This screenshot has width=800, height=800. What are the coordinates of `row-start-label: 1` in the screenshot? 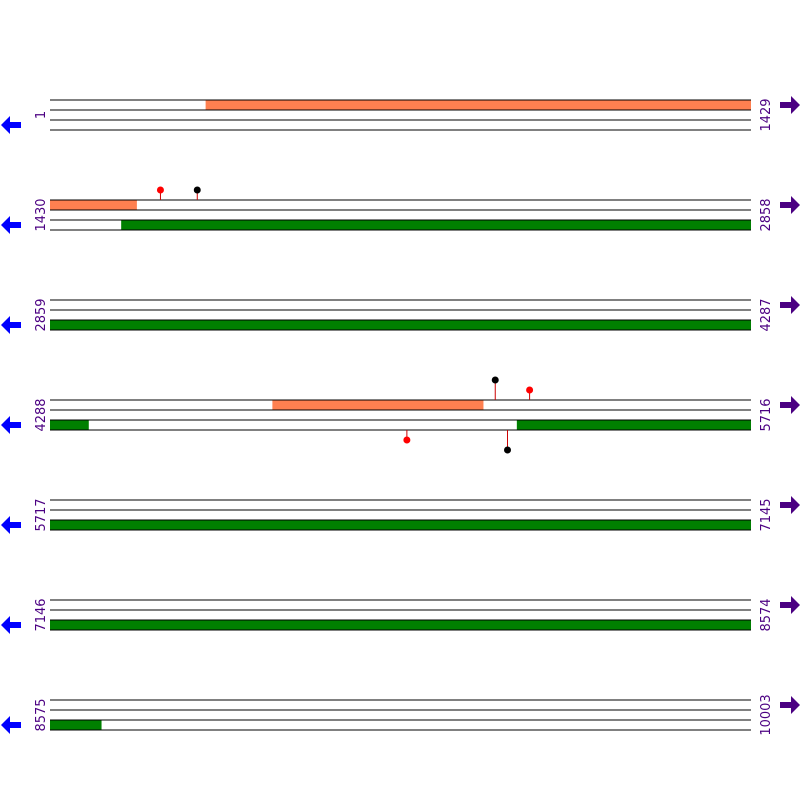 It's located at (41, 115).